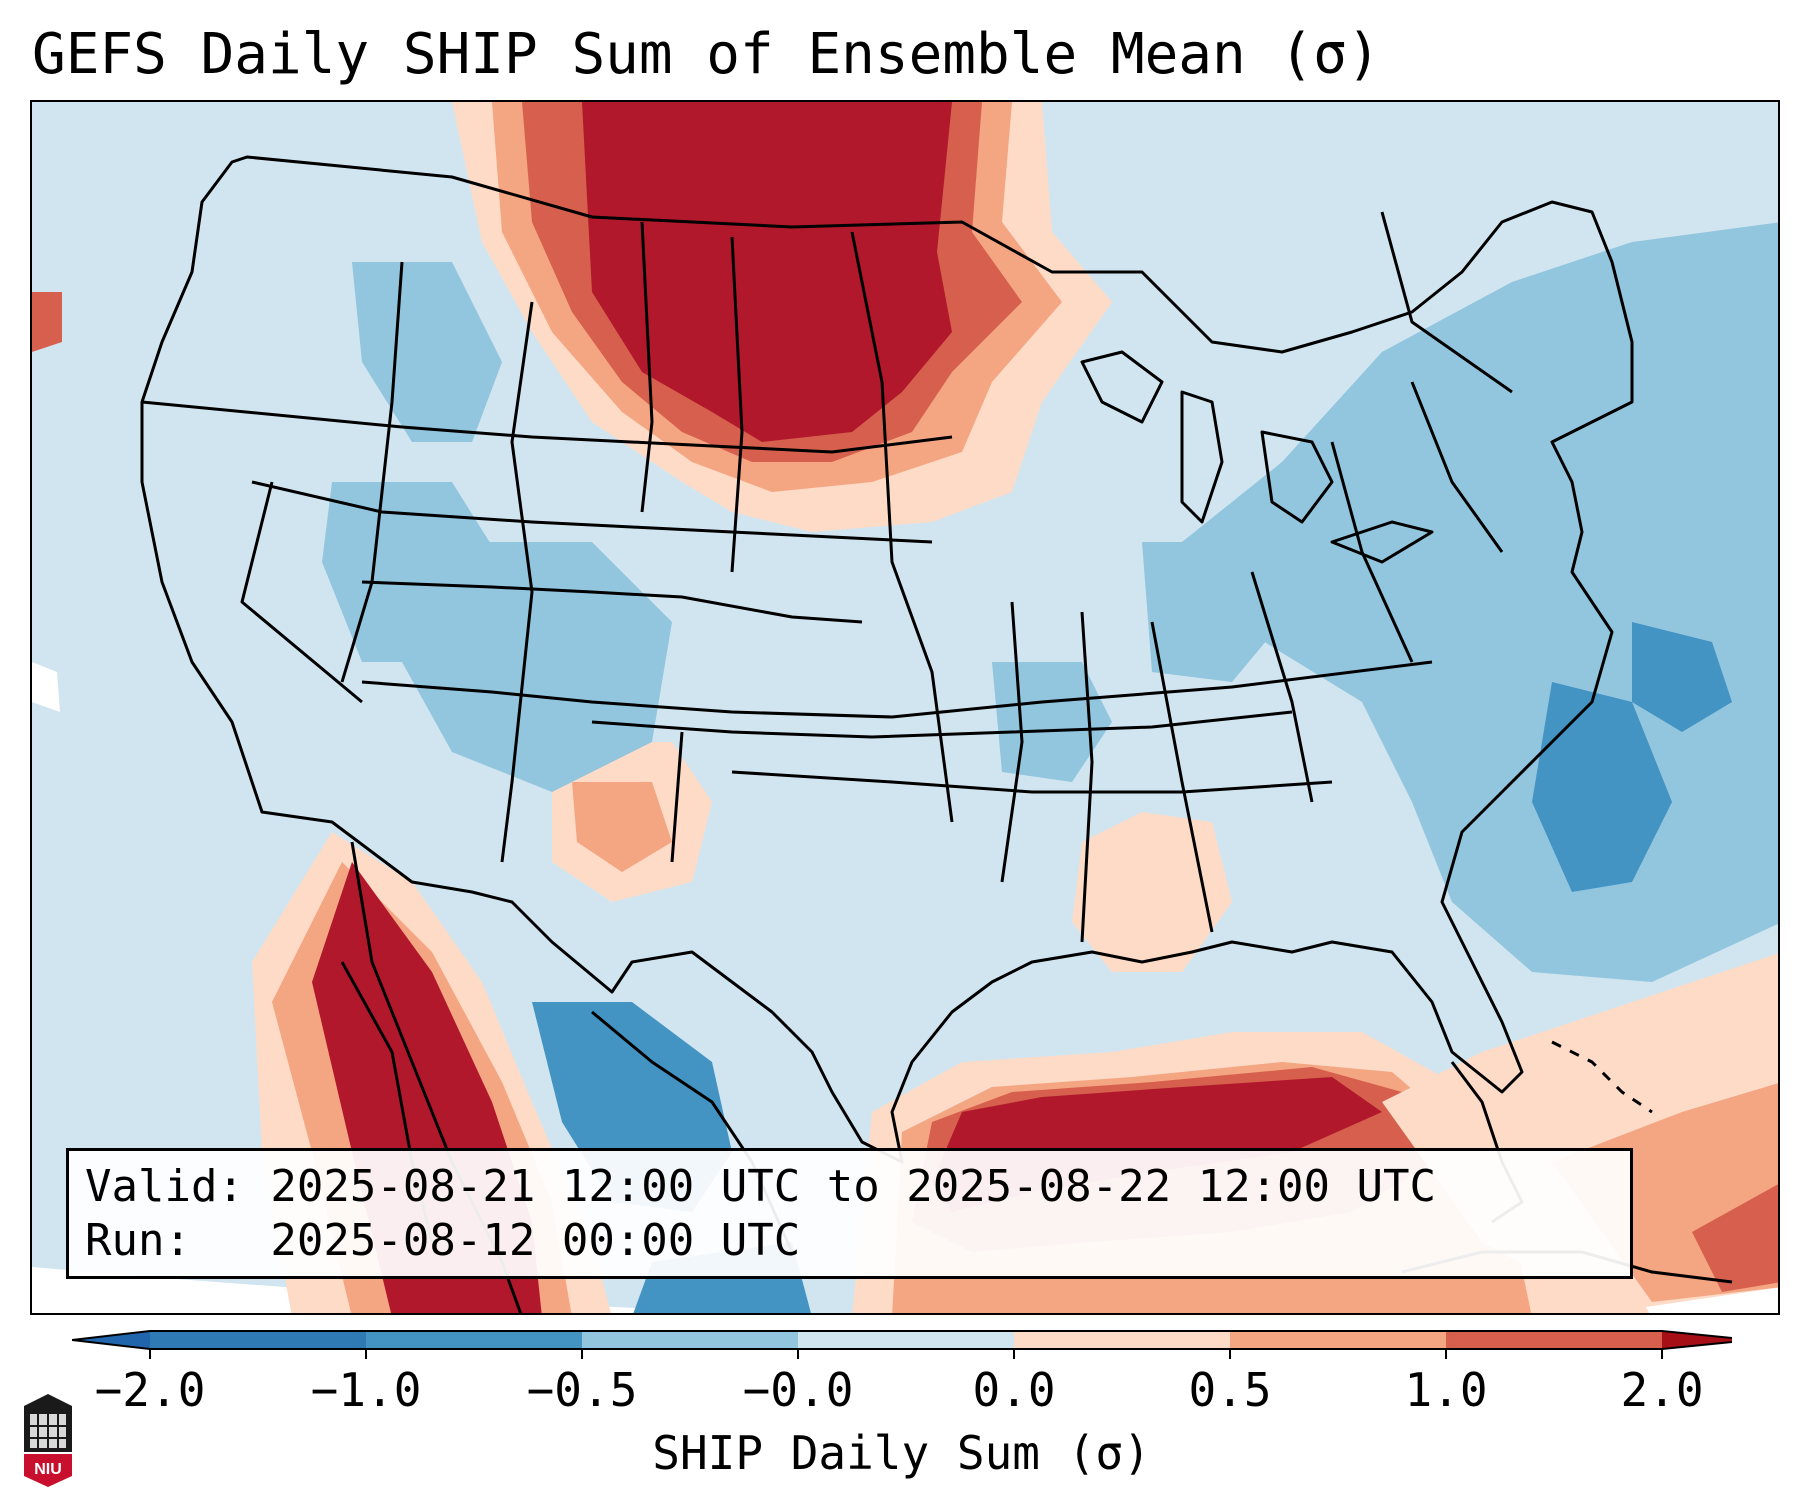  What do you see at coordinates (1122, 387) in the screenshot?
I see `lake-superior` at bounding box center [1122, 387].